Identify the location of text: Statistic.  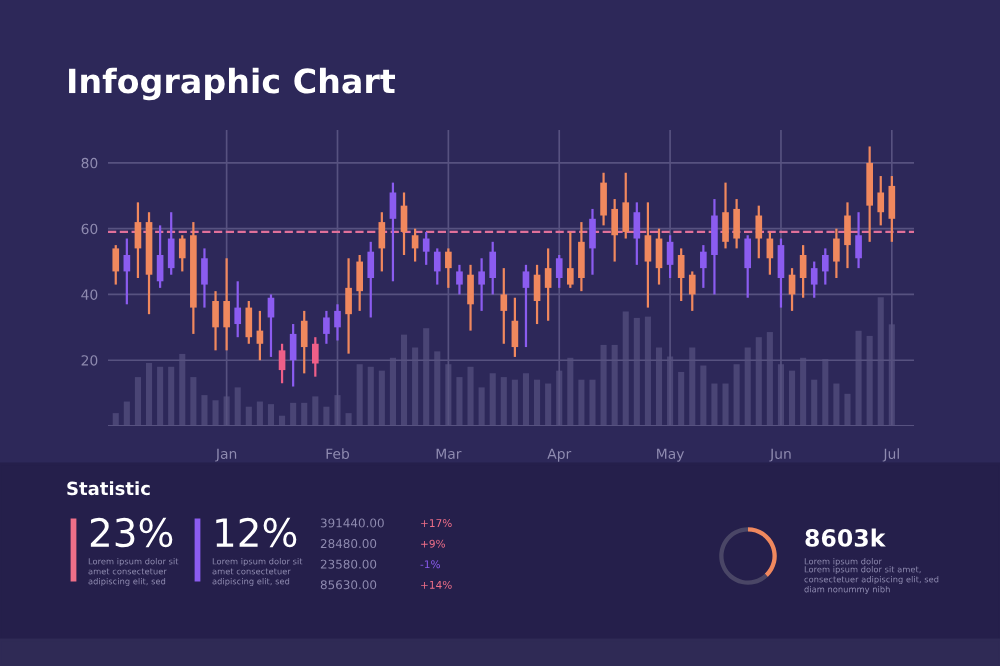
(108, 488).